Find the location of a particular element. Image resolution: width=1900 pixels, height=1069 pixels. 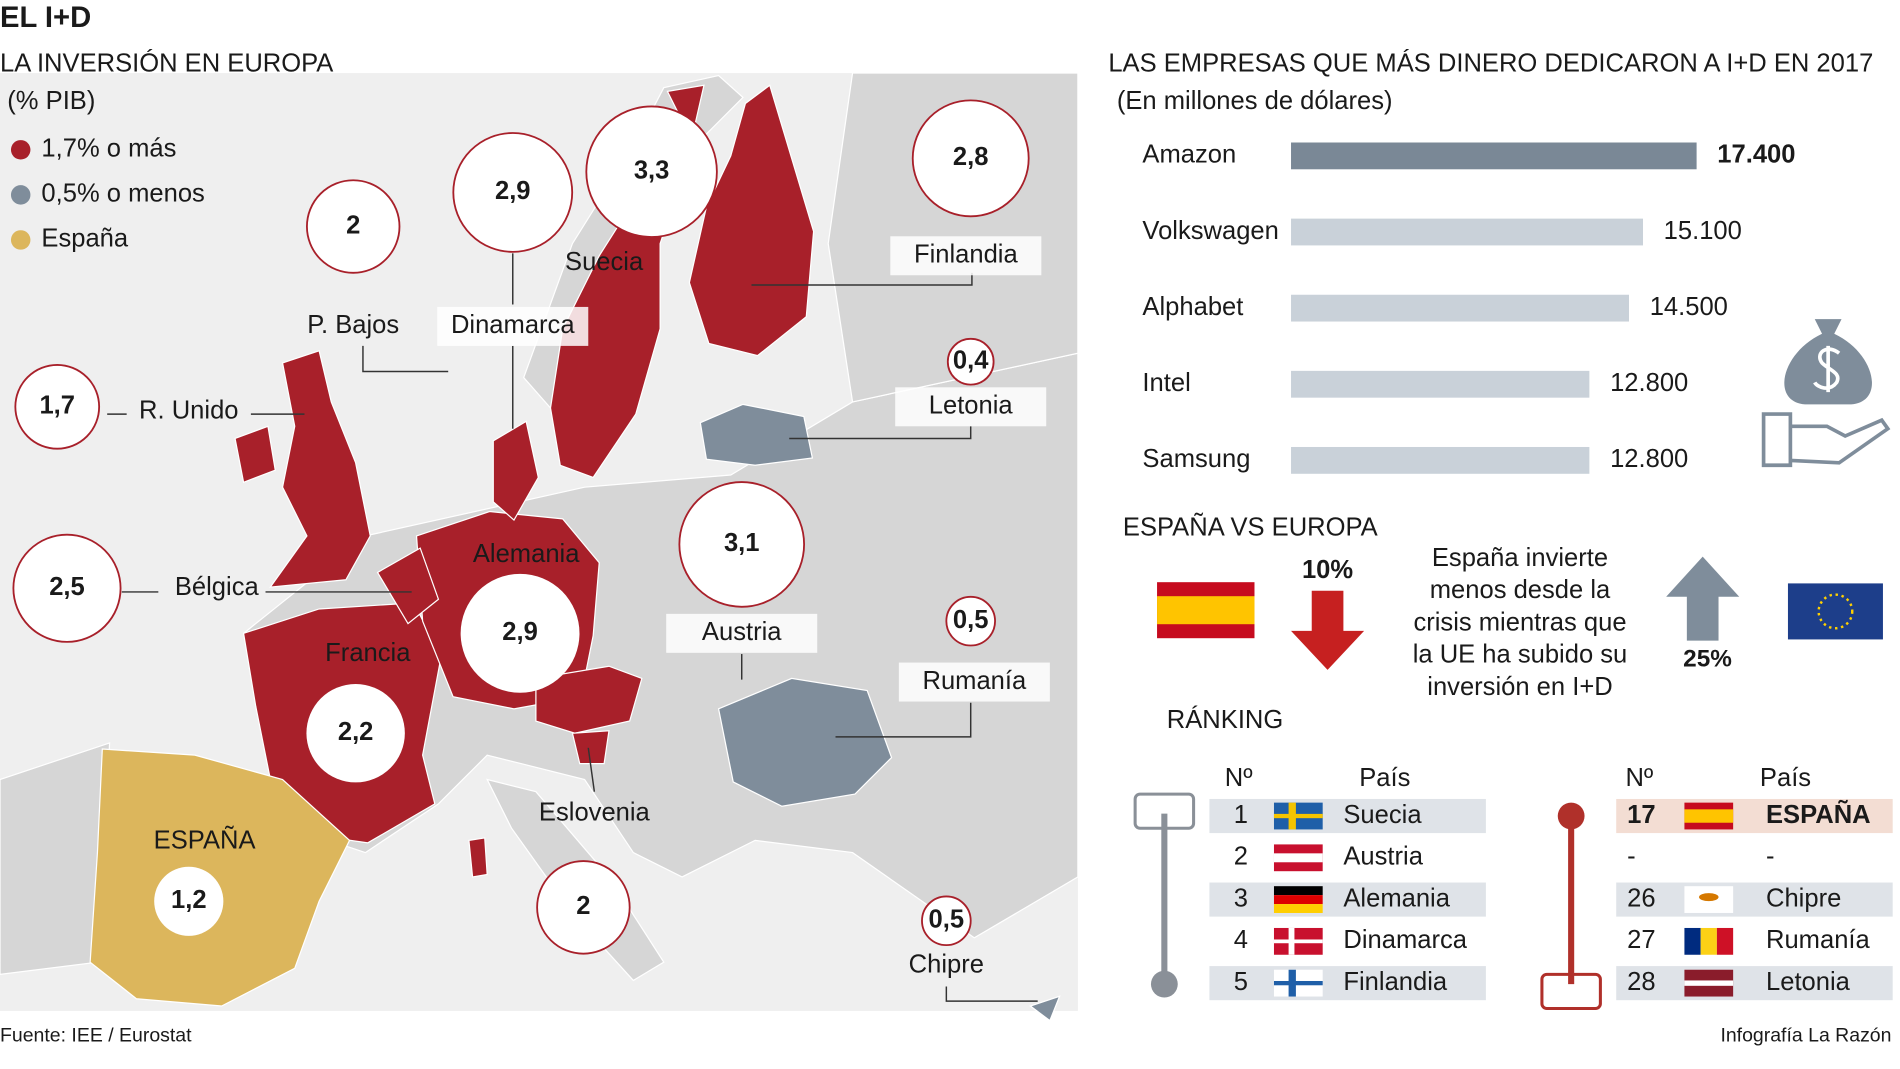

country-label: Letonia is located at coordinates (971, 406).